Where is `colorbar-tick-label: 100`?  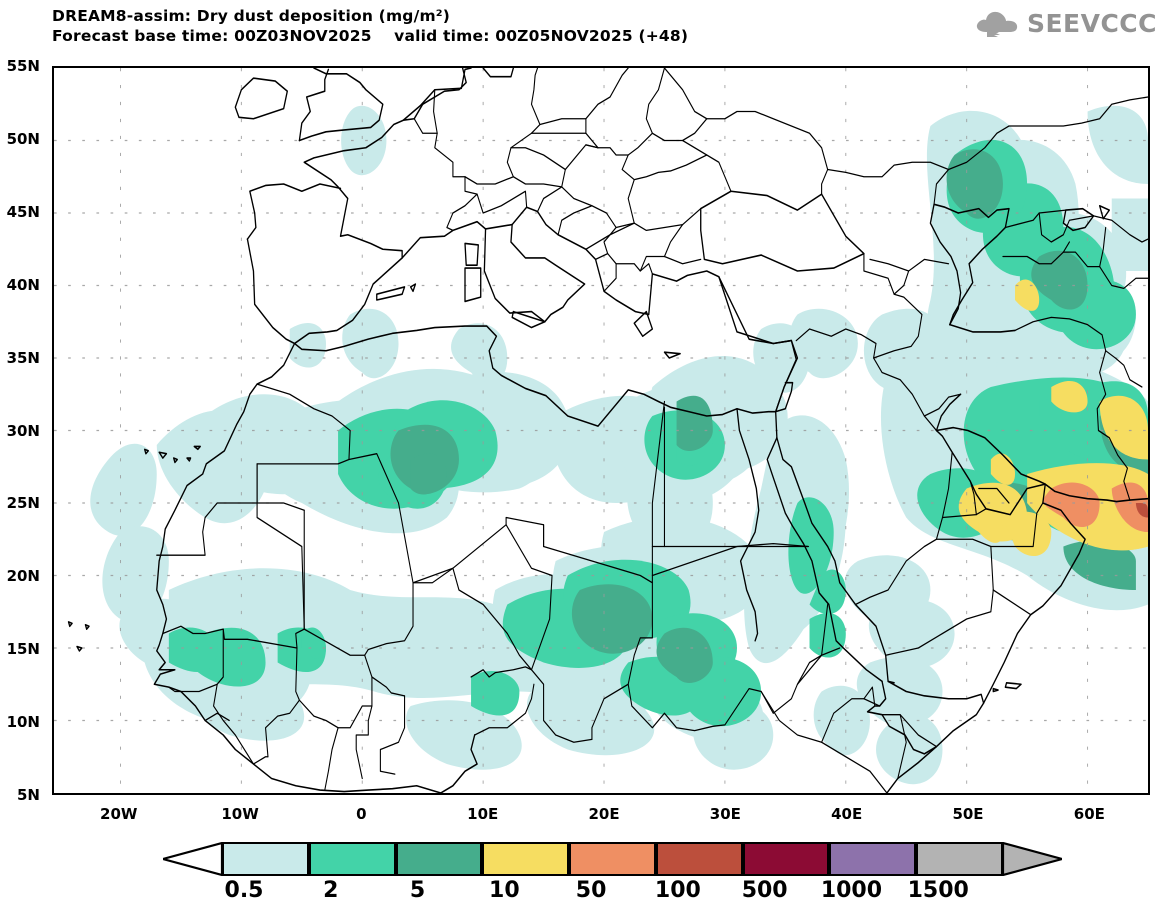 colorbar-tick-label: 100 is located at coordinates (677, 890).